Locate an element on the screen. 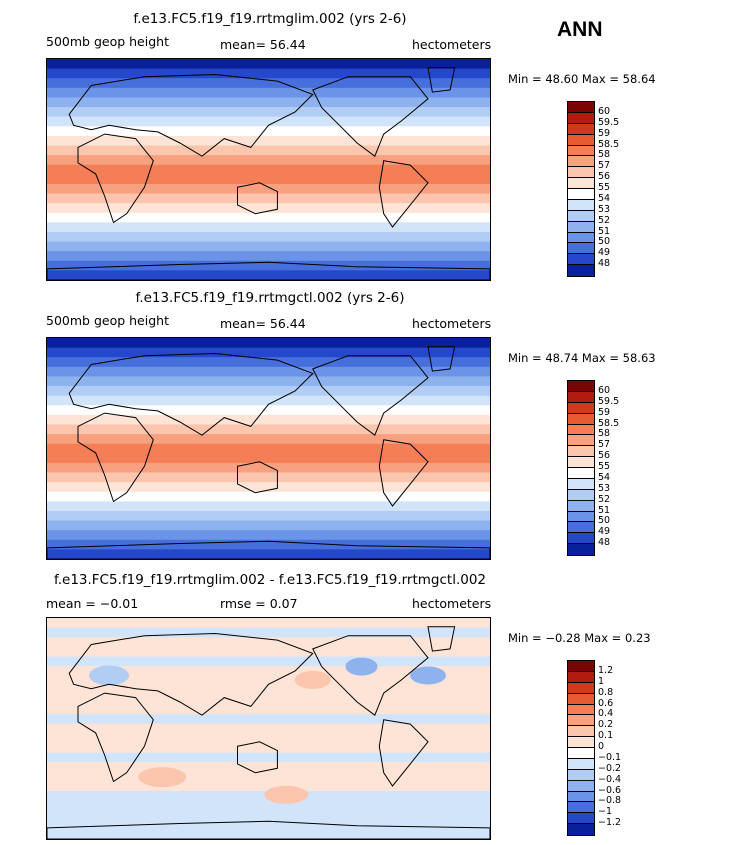  colorbar-tick-label: 59 is located at coordinates (604, 133).